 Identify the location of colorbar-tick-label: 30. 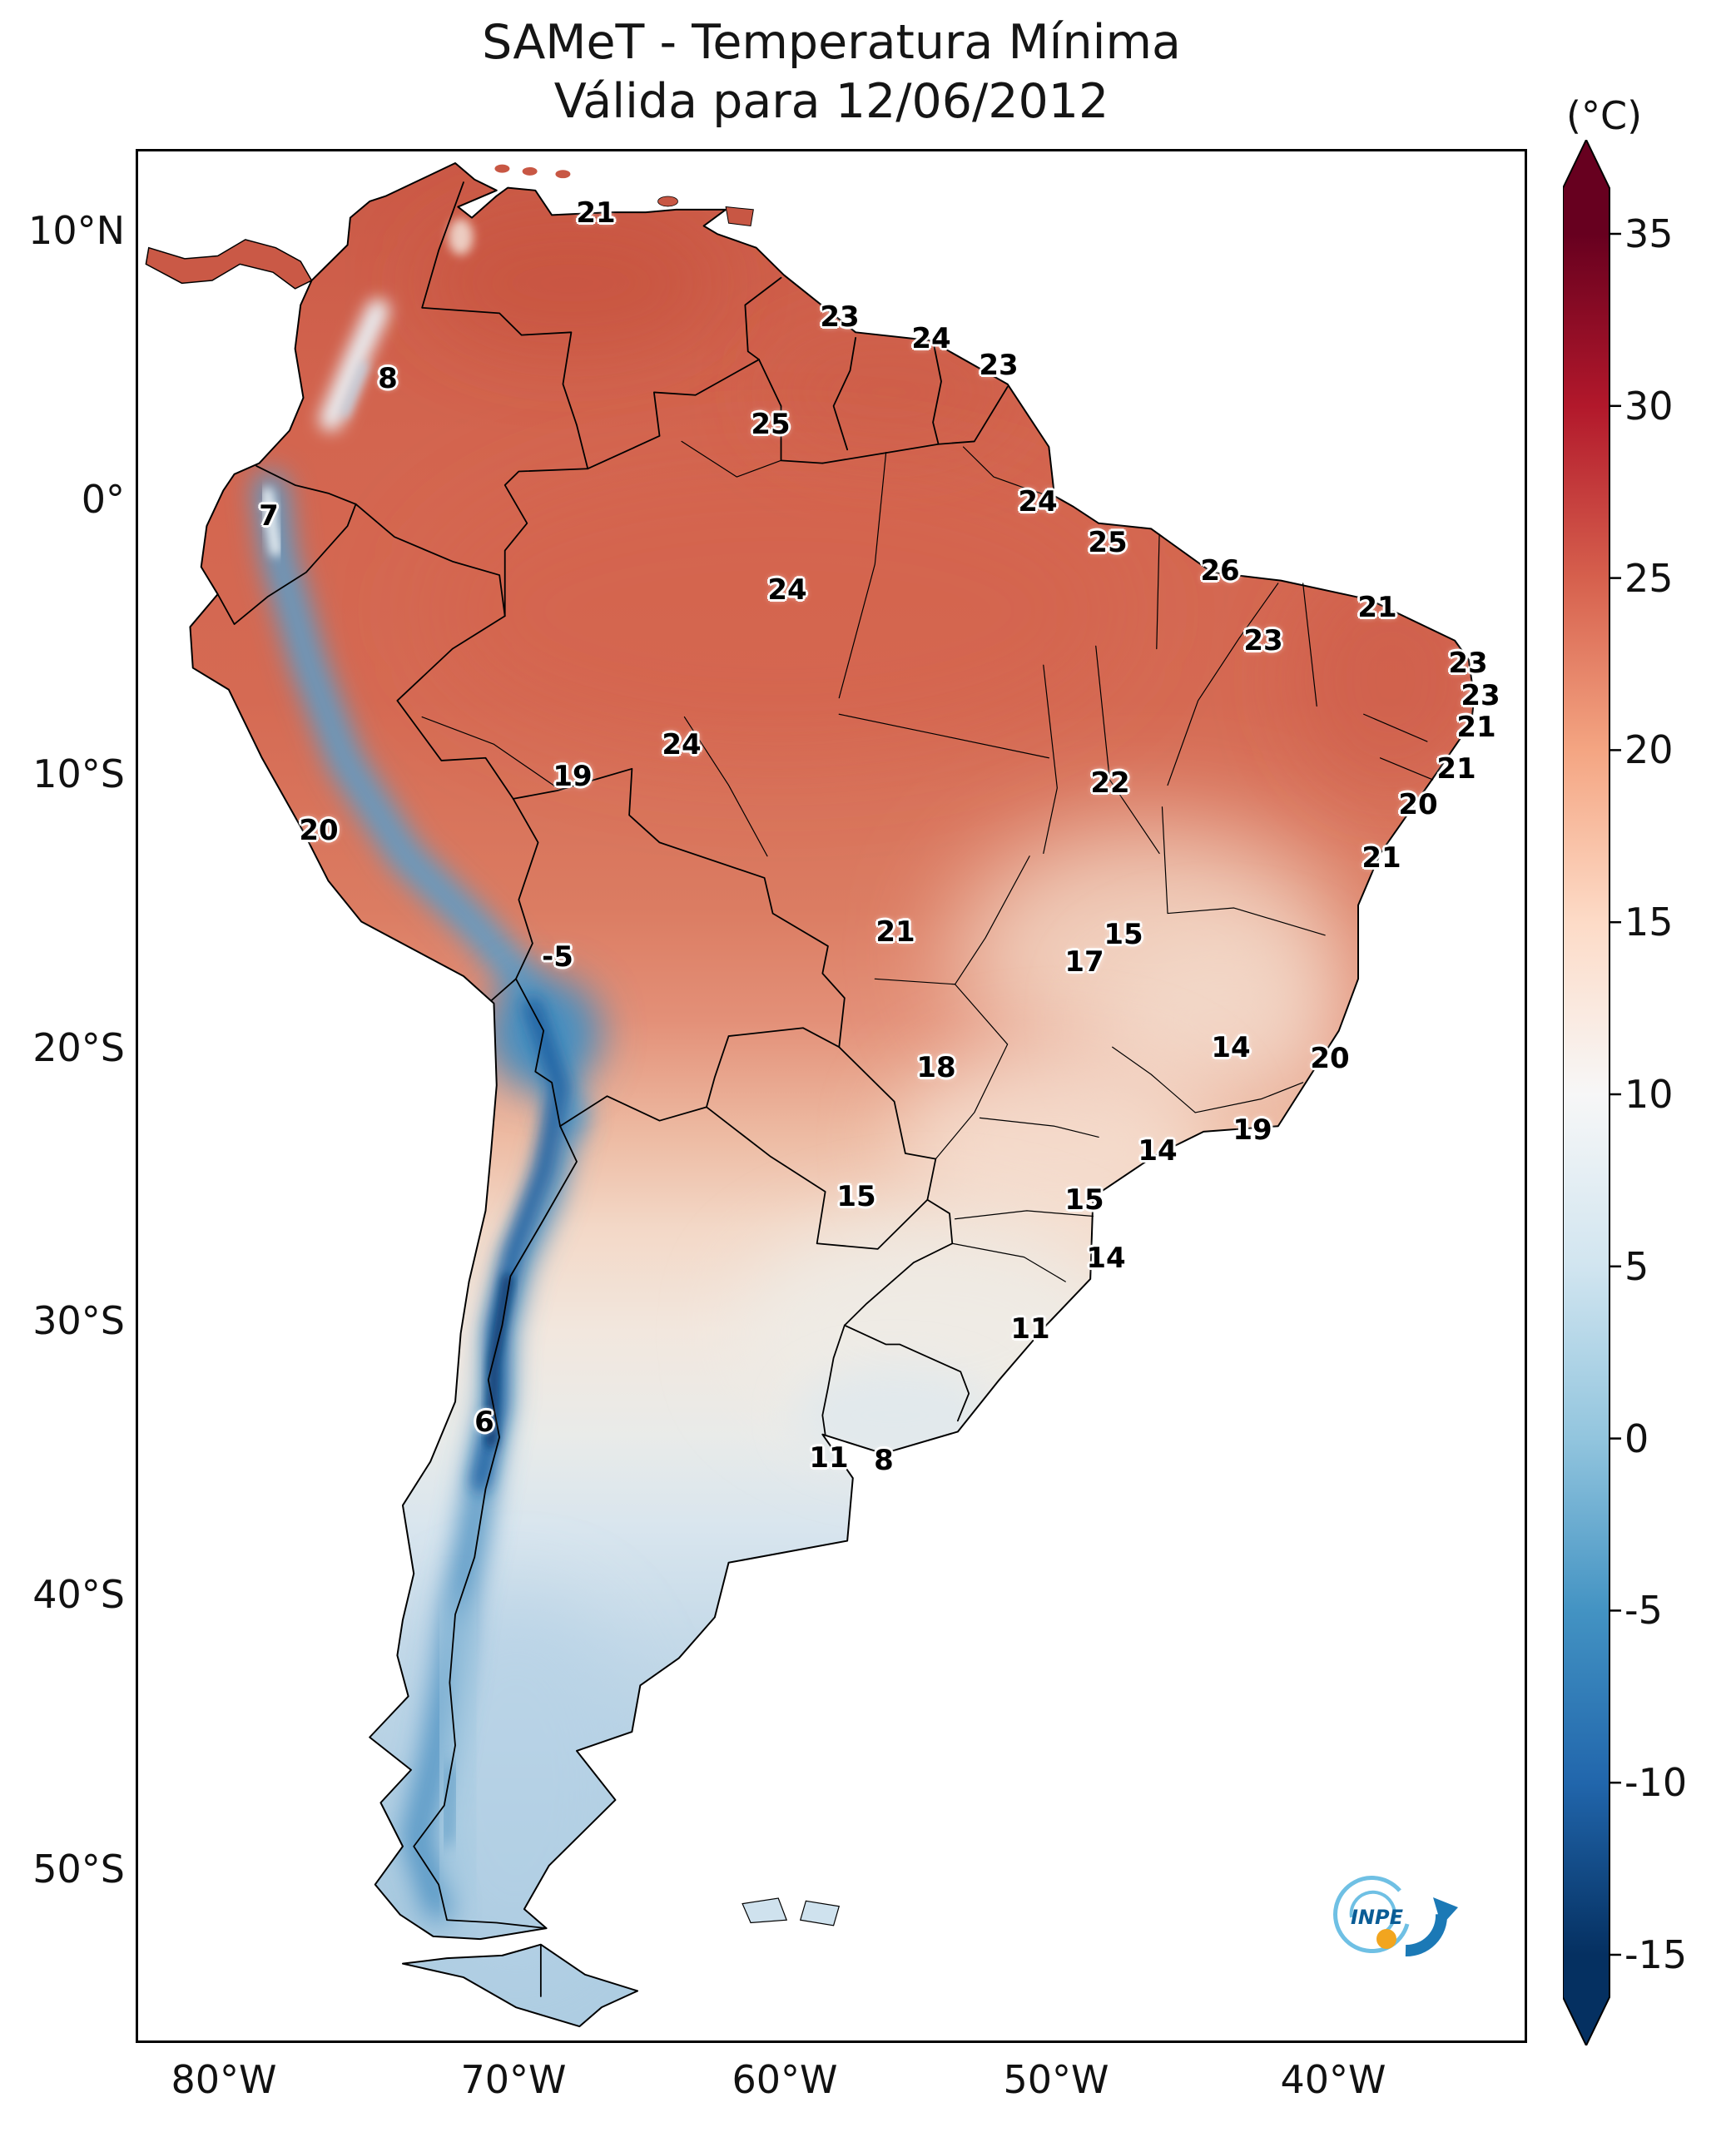
(1649, 406).